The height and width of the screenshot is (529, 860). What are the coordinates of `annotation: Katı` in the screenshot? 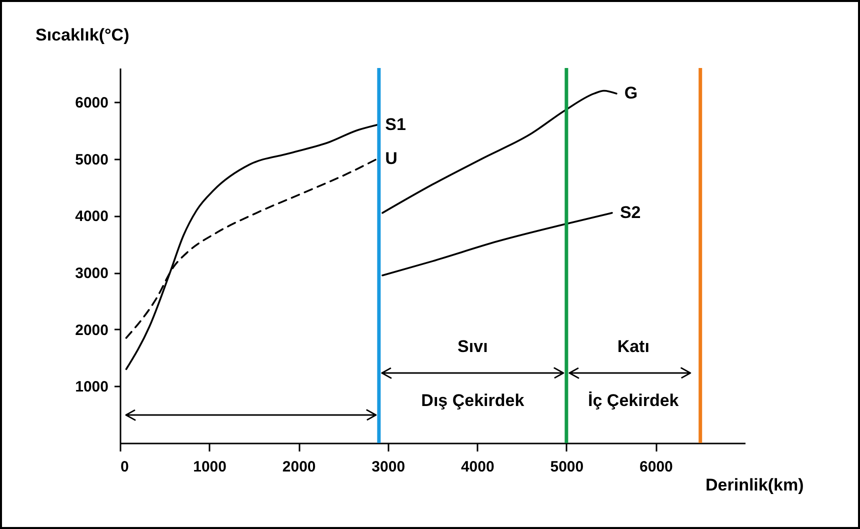 It's located at (633, 346).